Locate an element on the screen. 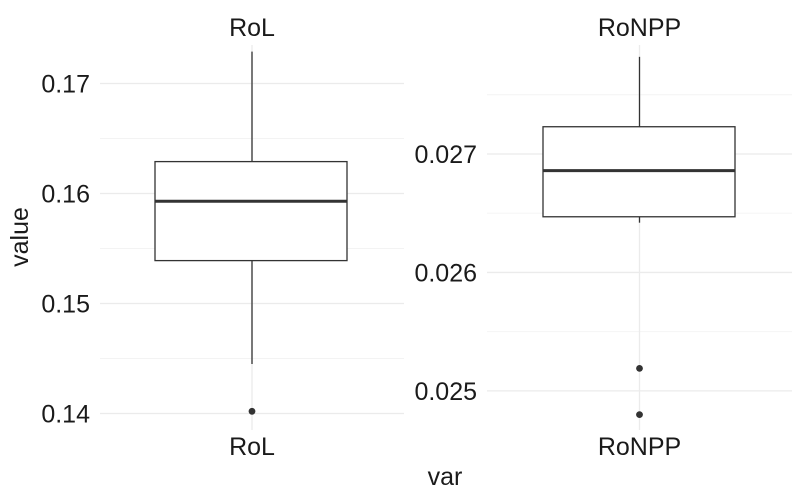 The width and height of the screenshot is (800, 500). ronpp-y-tick-label: 0.026 is located at coordinates (445, 273).